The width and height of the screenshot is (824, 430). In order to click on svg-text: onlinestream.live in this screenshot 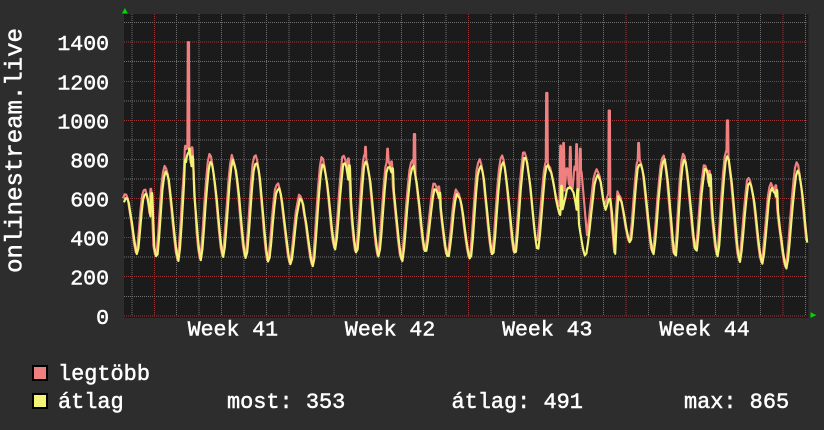, I will do `click(16, 150)`.